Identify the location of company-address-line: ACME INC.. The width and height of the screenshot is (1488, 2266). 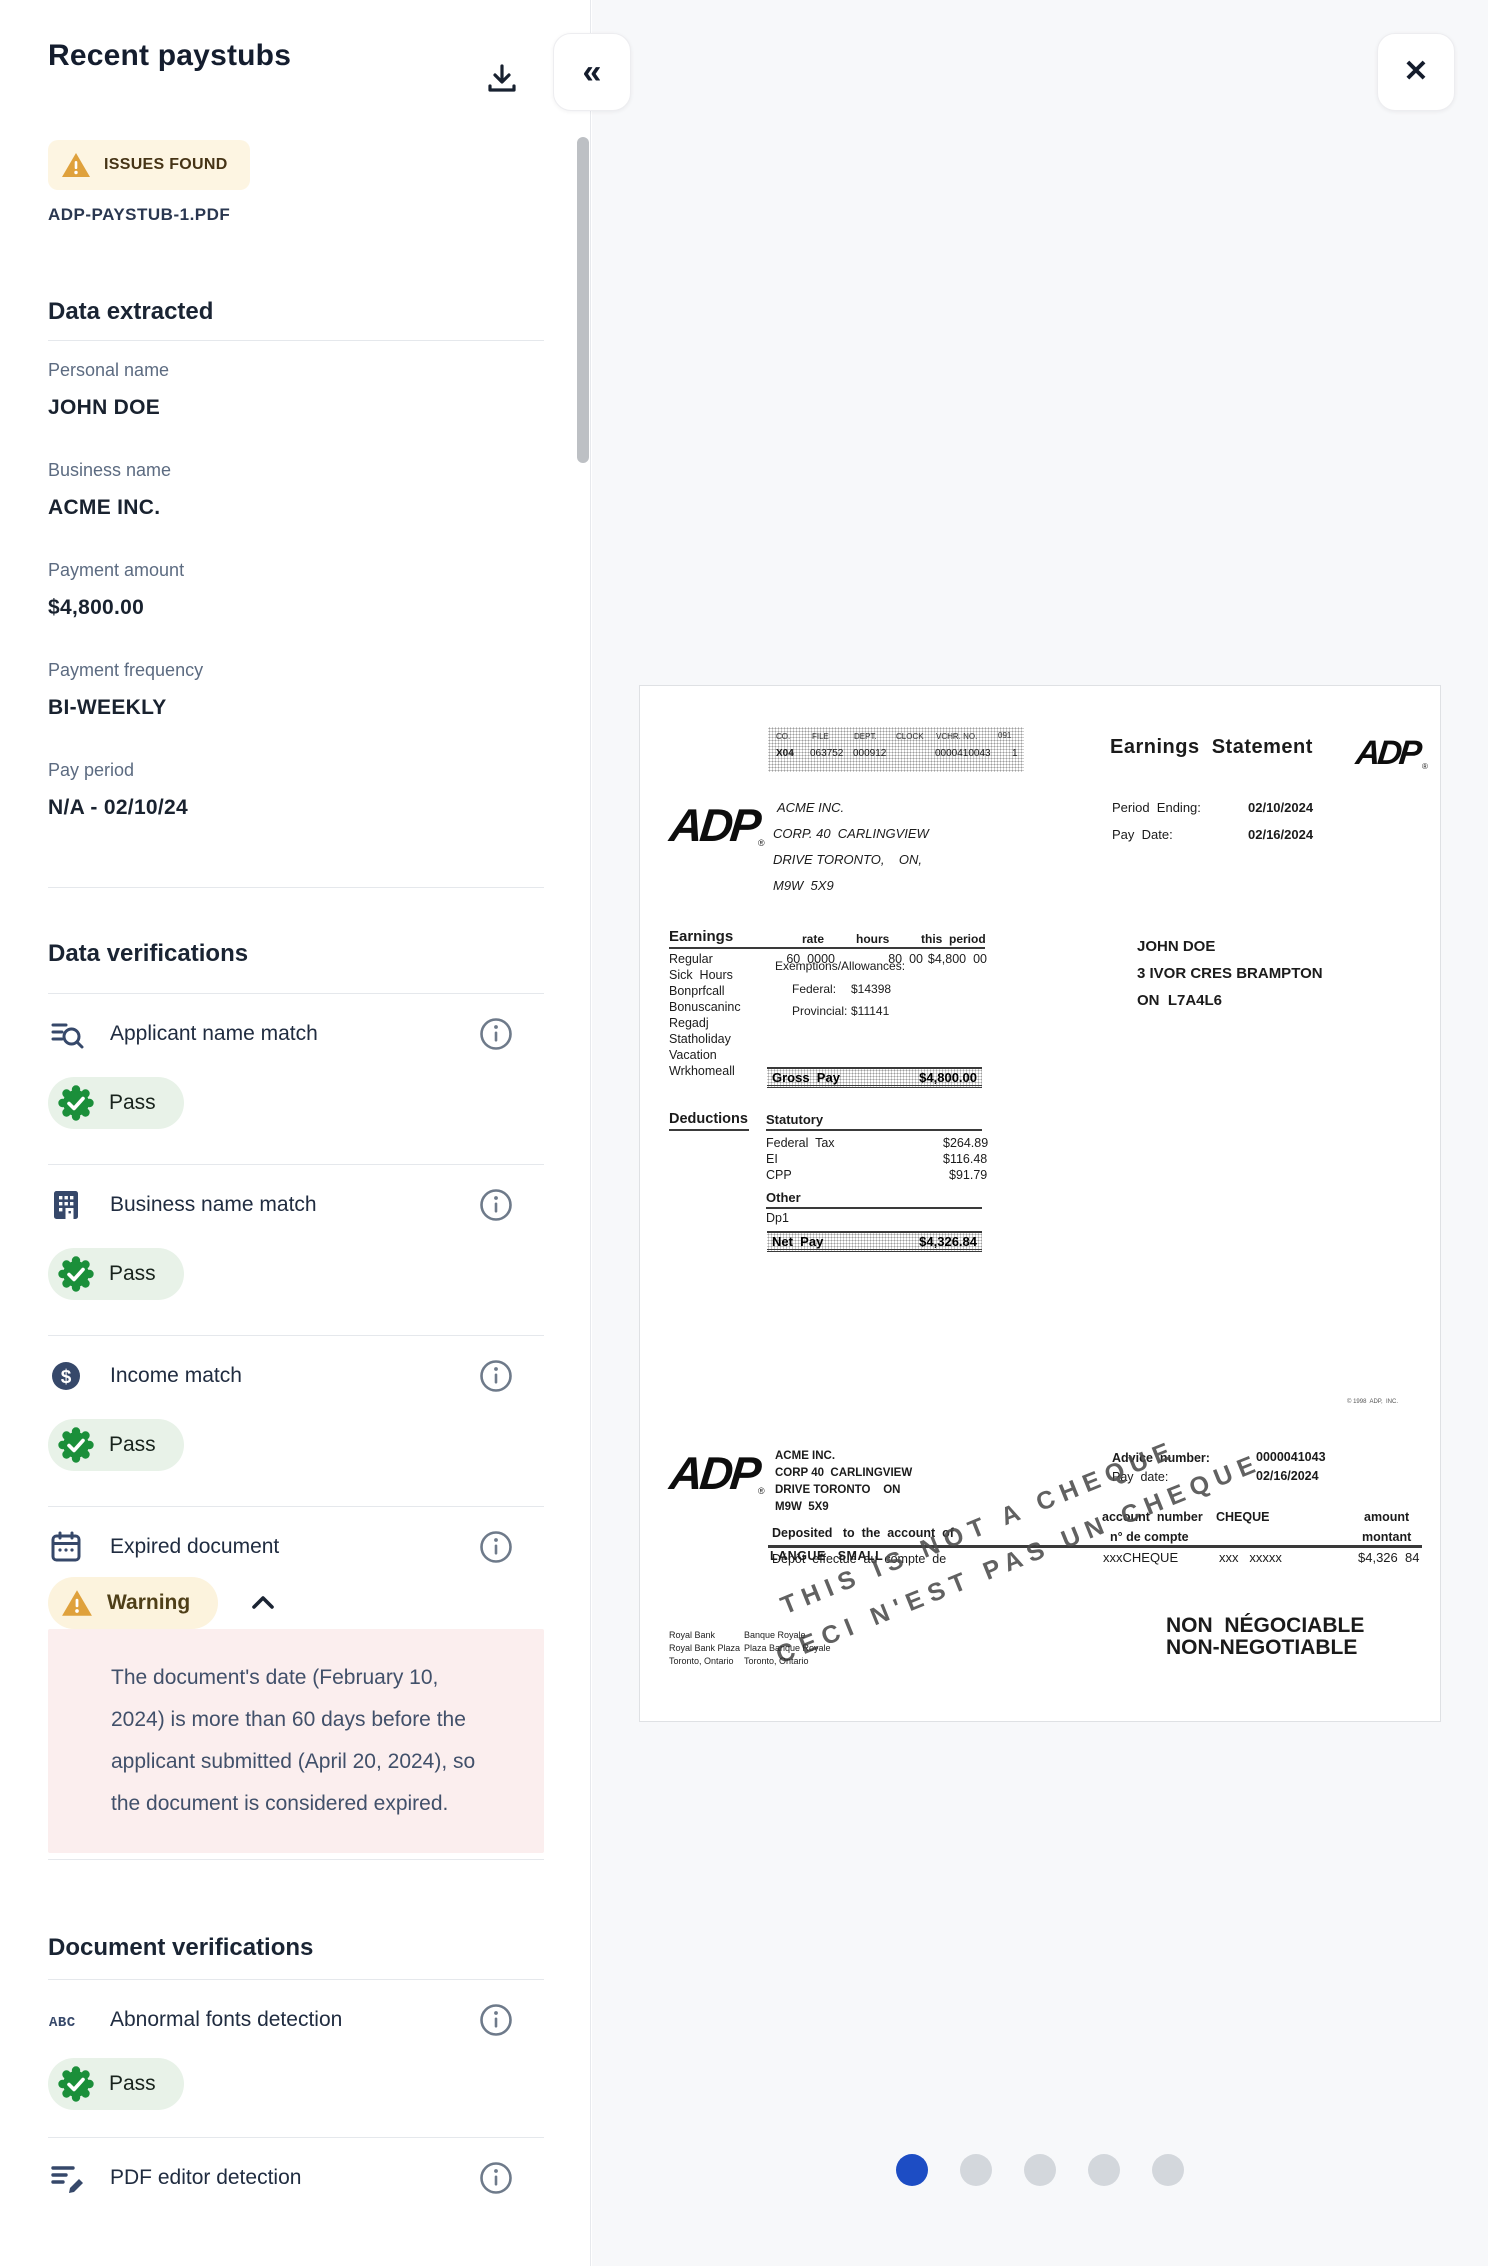
(811, 807).